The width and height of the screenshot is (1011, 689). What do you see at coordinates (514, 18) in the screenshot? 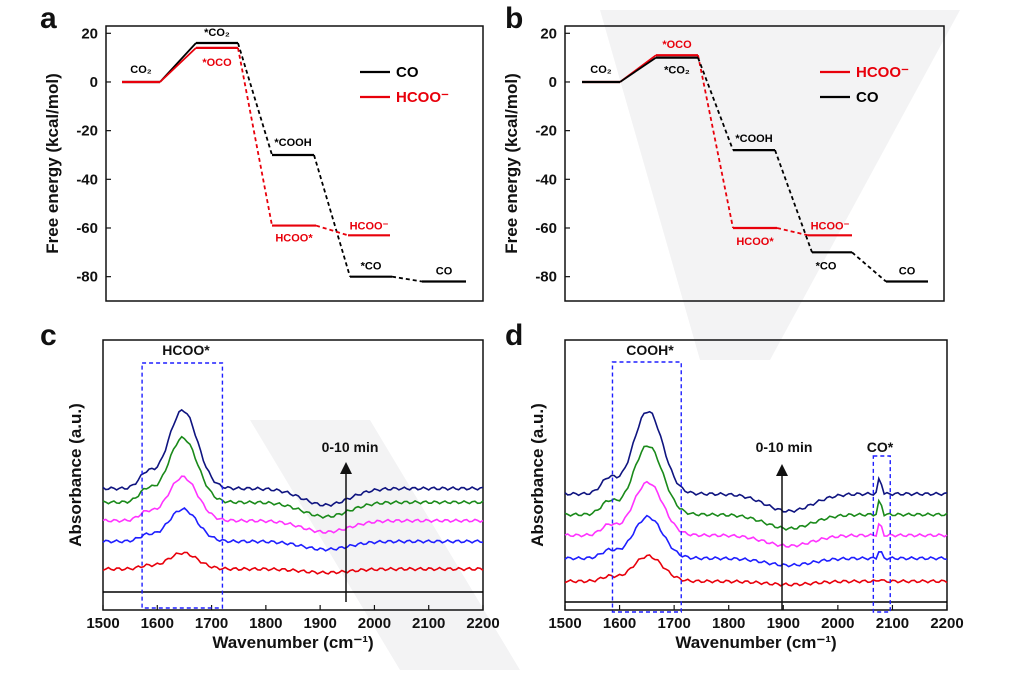
I see `panel-letter: b` at bounding box center [514, 18].